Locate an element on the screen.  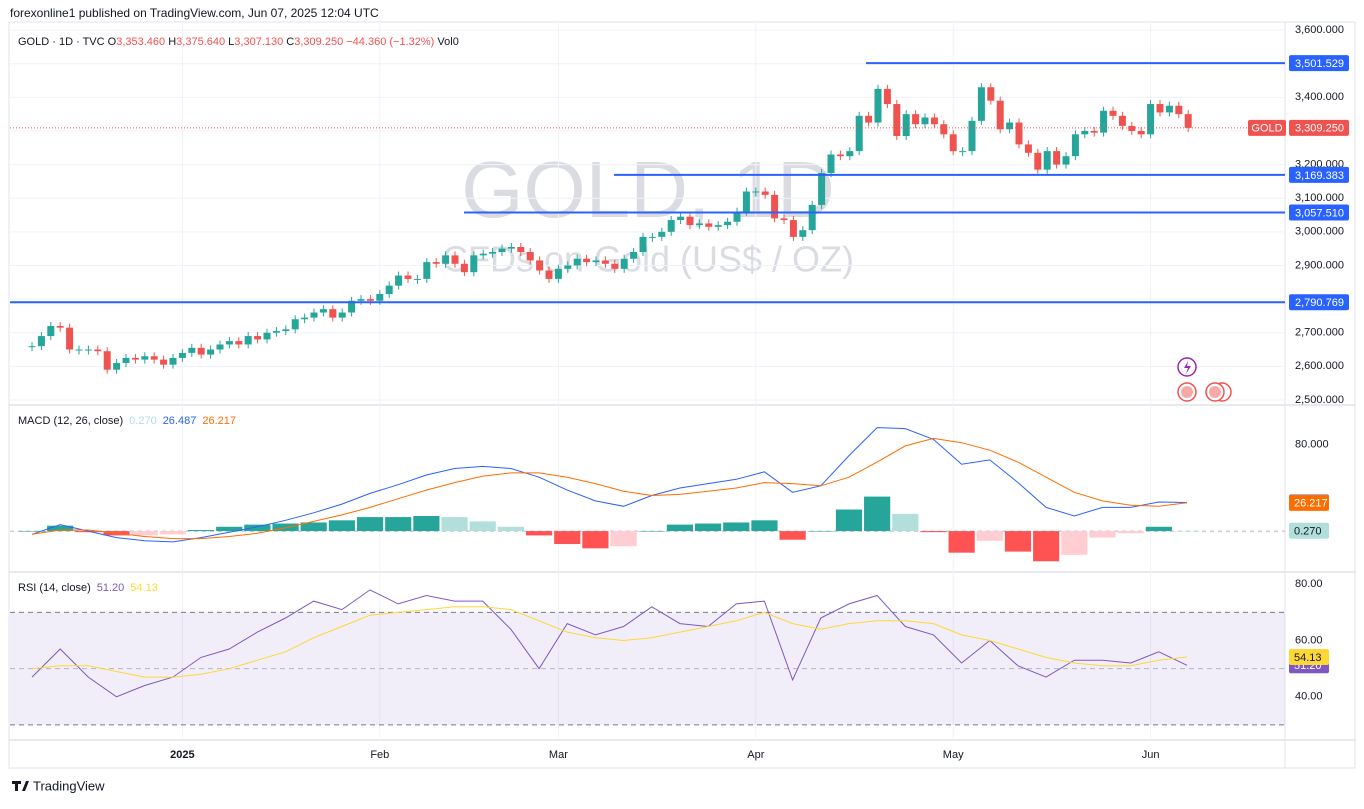
legend-value: 3,353.460 is located at coordinates (140, 42).